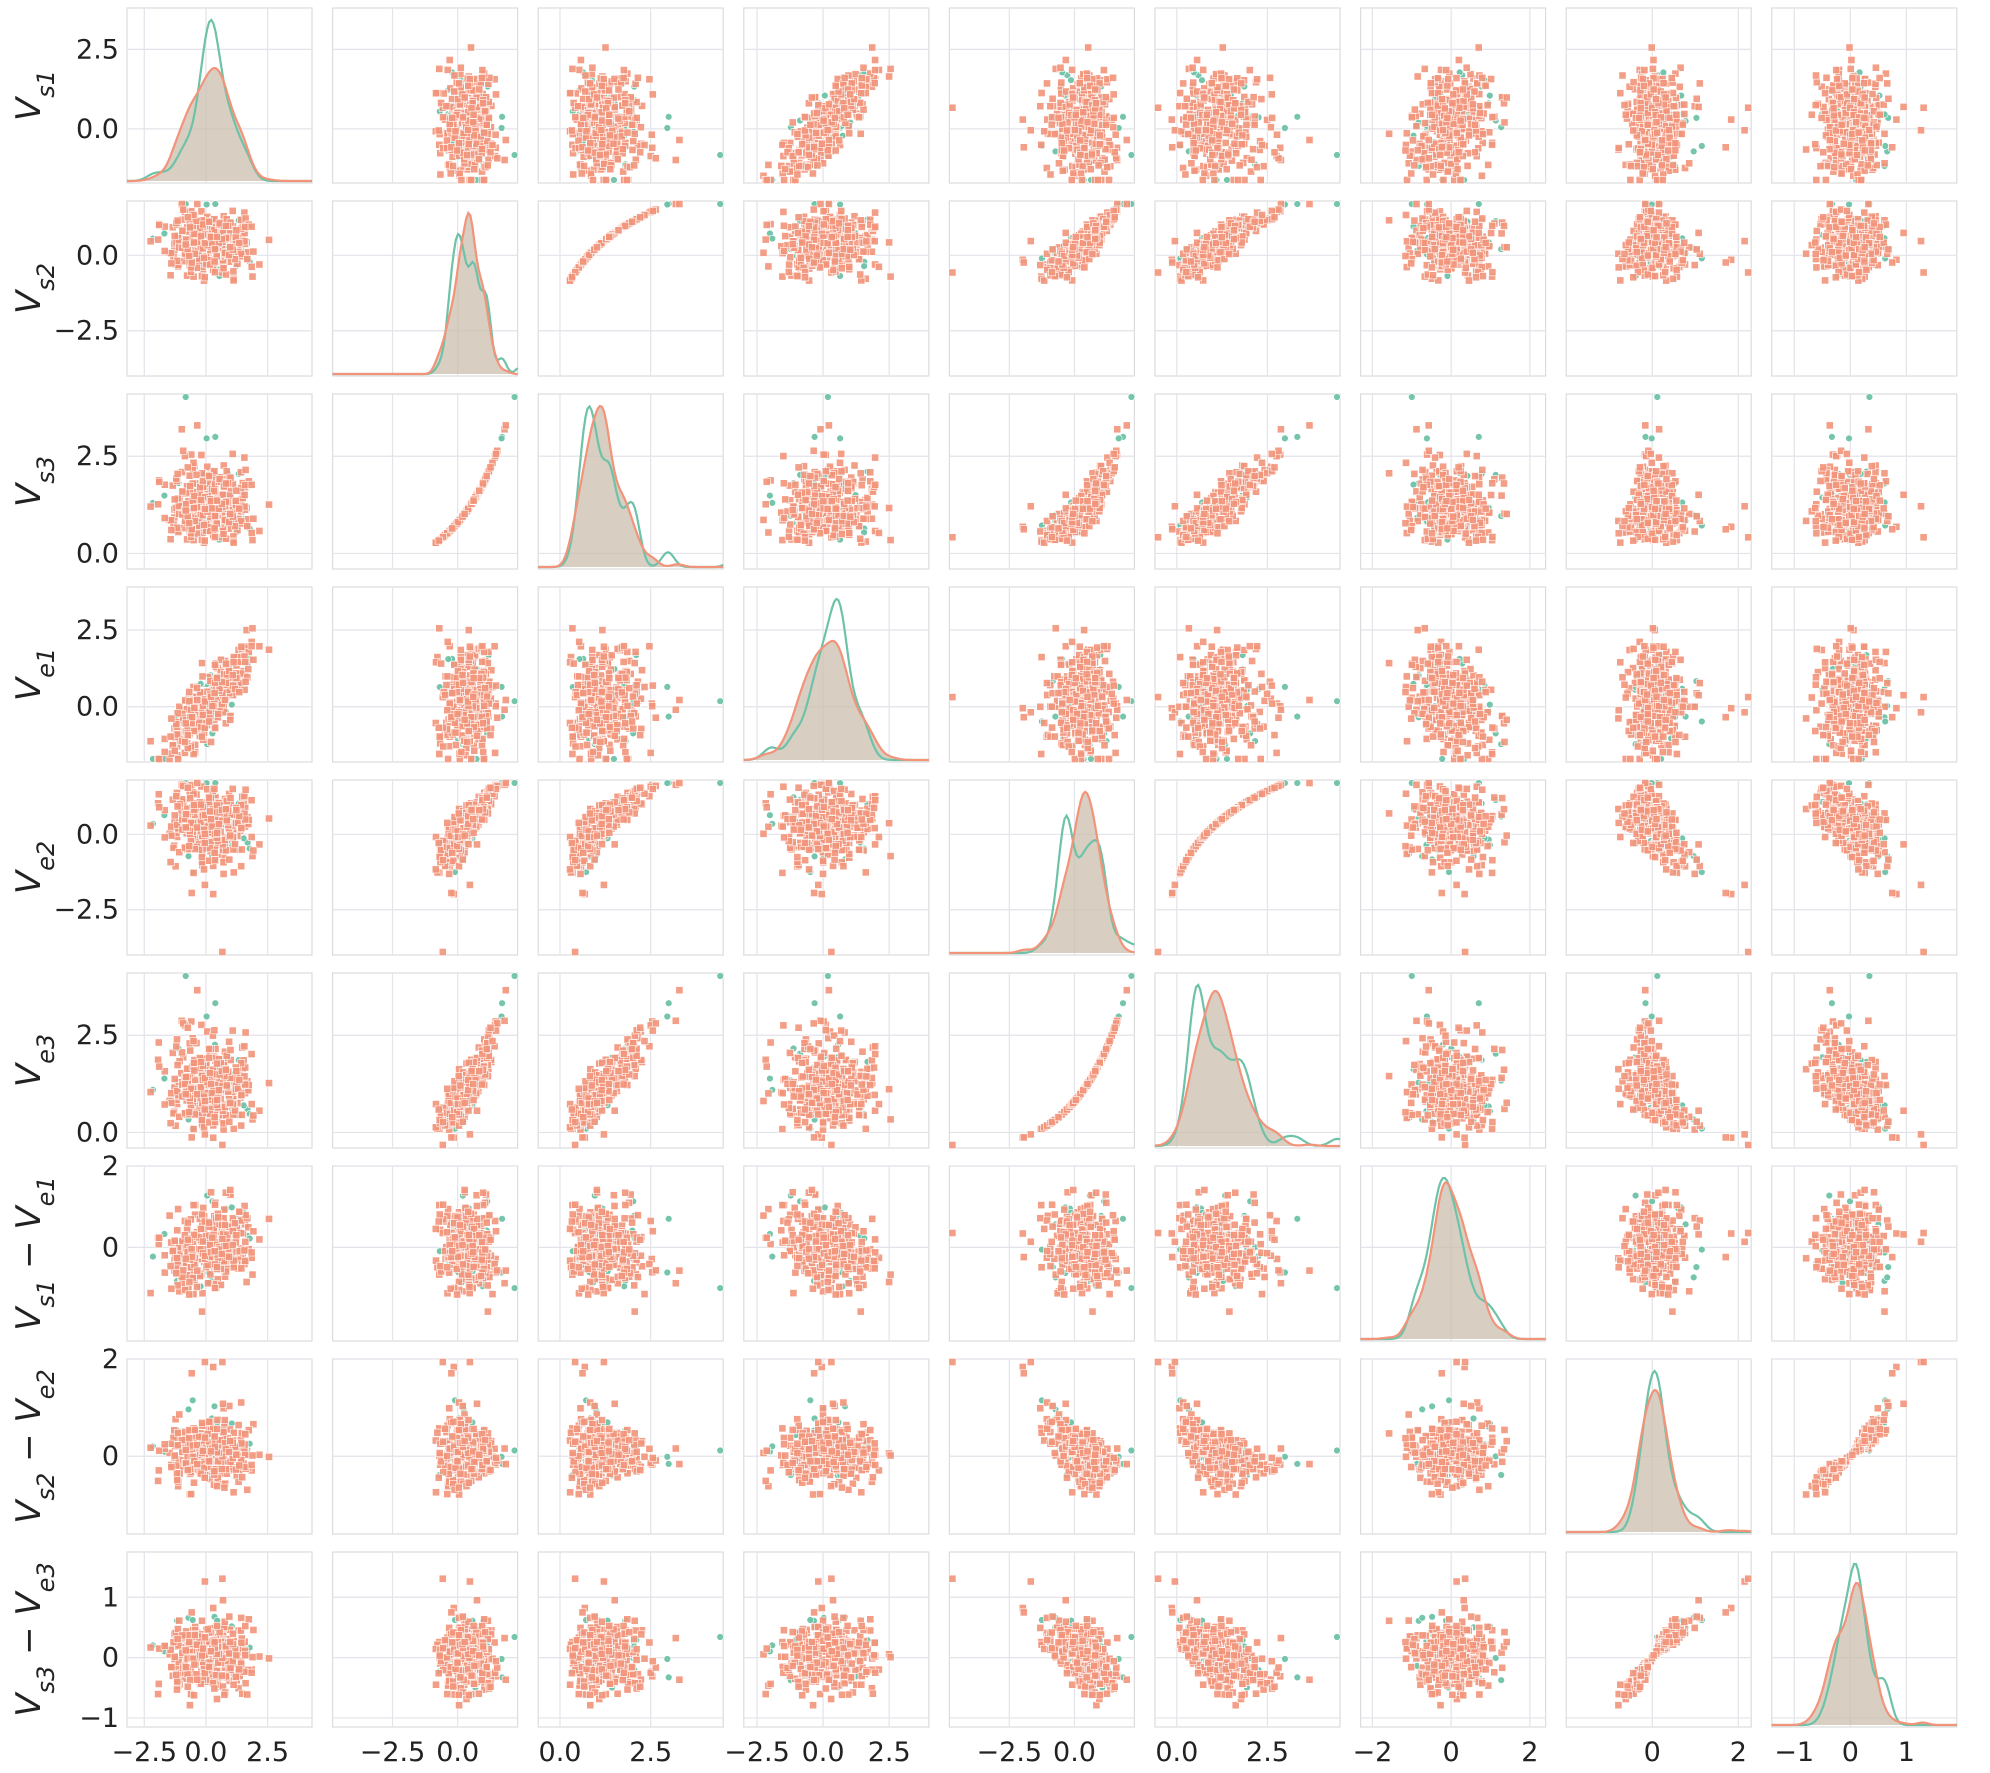  I want to click on panel-r1-c7, so click(1453, 95).